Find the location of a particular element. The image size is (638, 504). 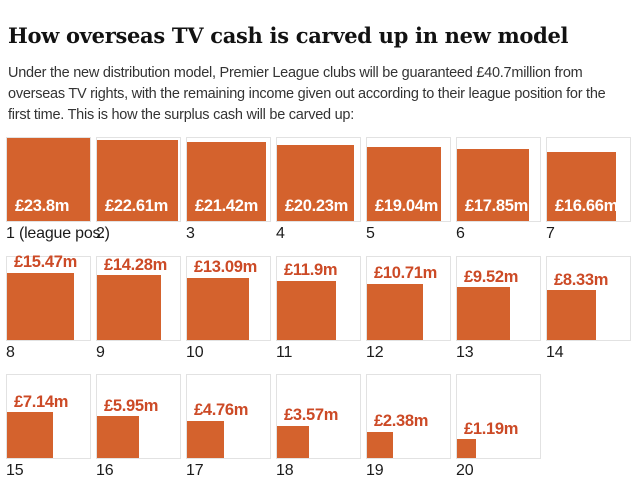

cell-box: £14.28m is located at coordinates (138, 298).